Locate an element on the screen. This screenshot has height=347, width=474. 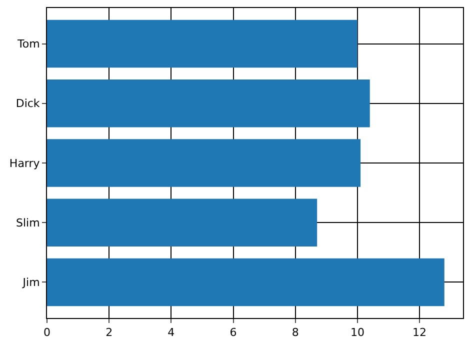
y-tick-label: Slim is located at coordinates (28, 223).